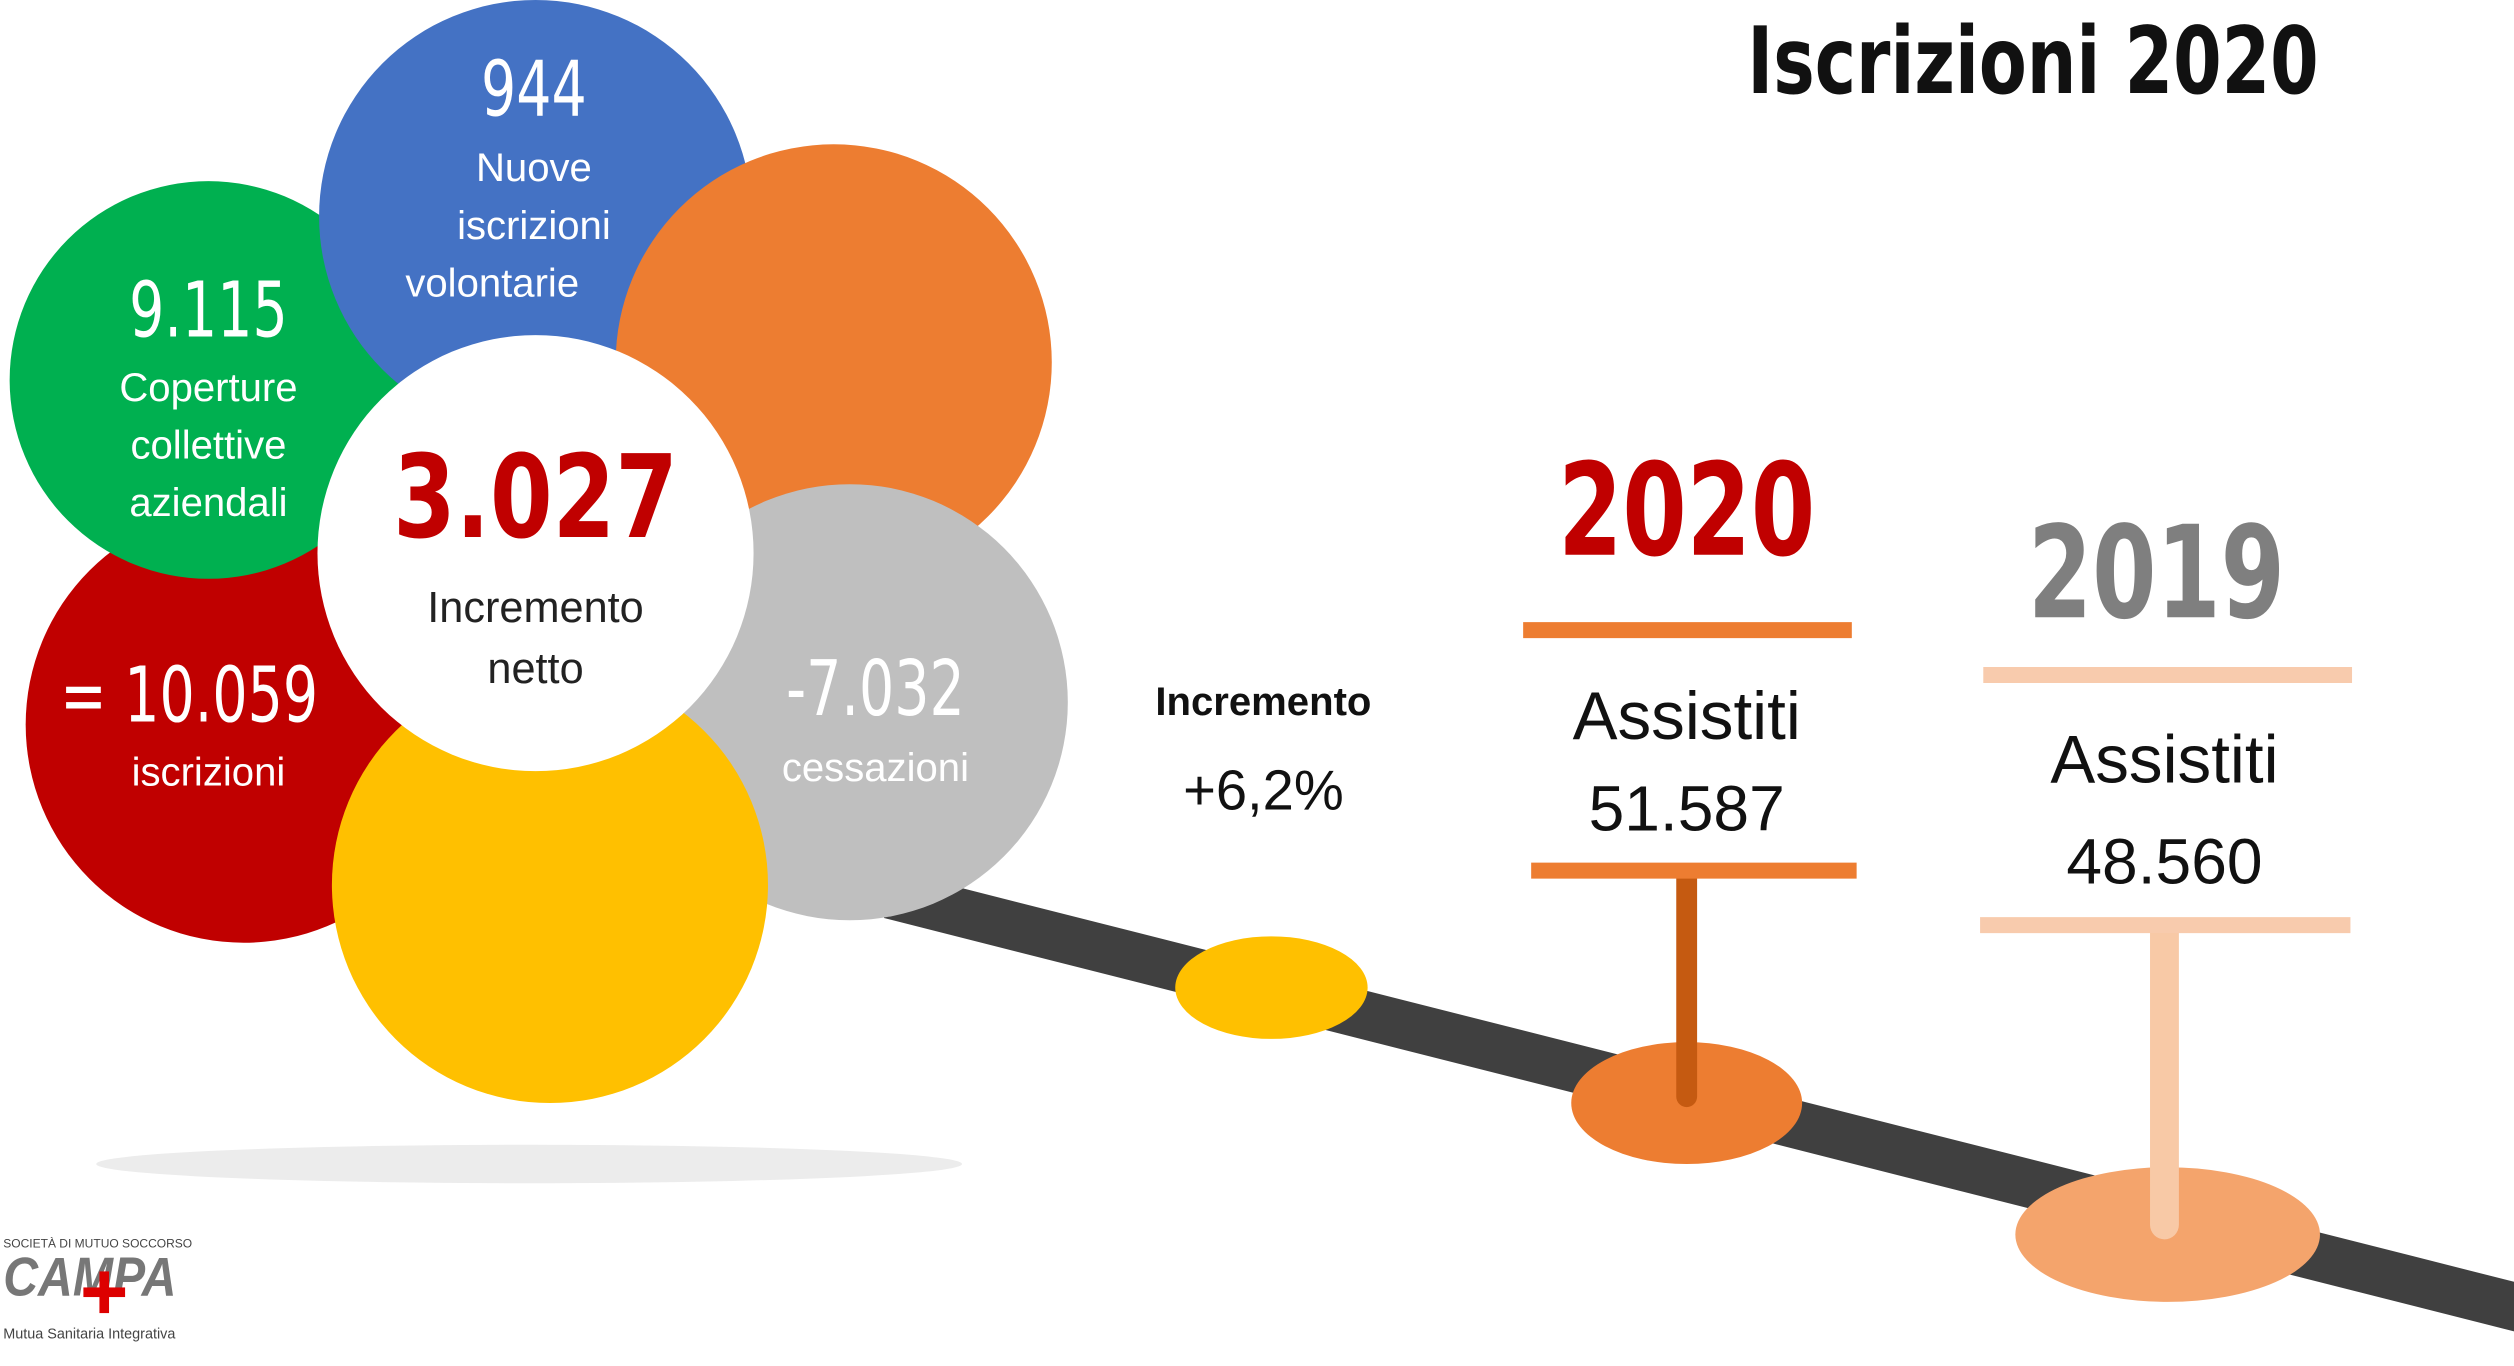 This screenshot has height=1366, width=2514. I want to click on year: 2020, so click(1686, 511).